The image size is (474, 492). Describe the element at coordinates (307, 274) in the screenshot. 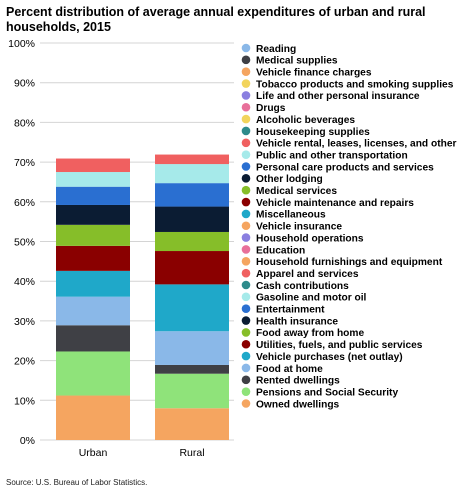

I see `legend-label: Apparel and services` at that location.